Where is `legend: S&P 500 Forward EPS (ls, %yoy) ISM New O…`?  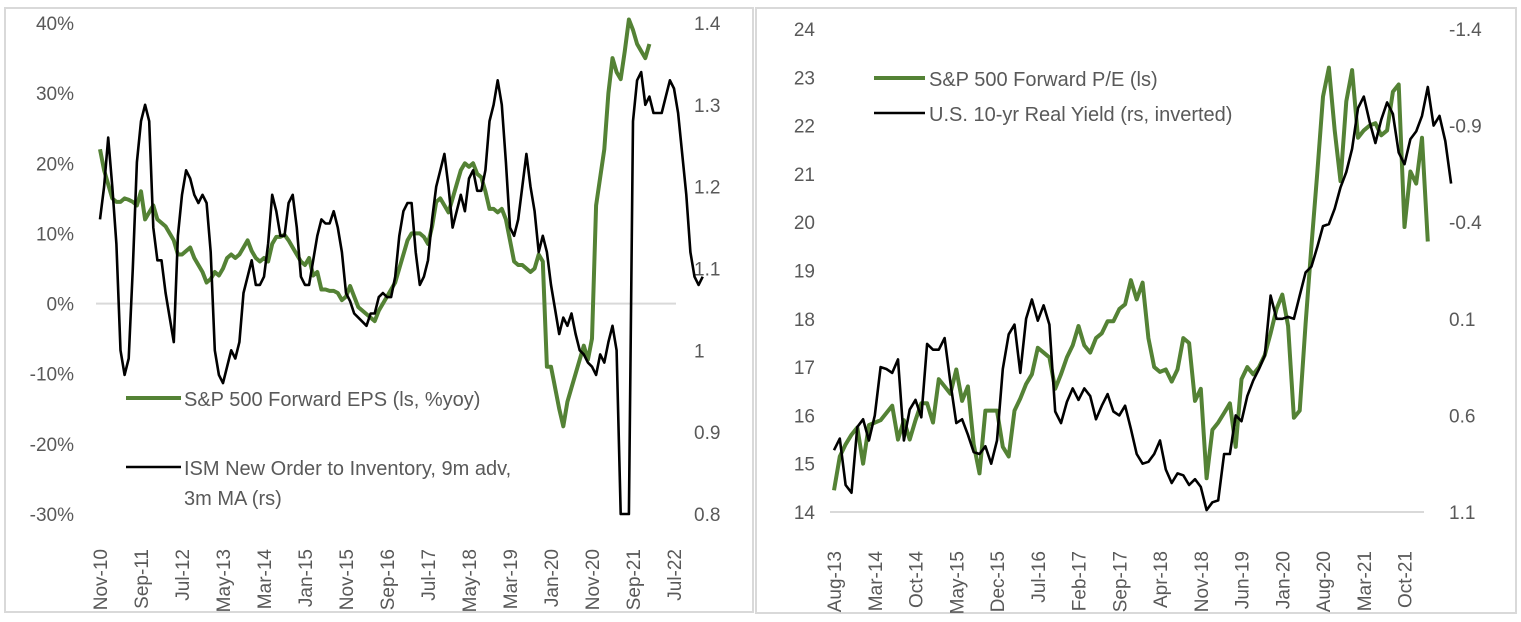
legend: S&P 500 Forward EPS (ls, %yoy) ISM New O… is located at coordinates (318, 449).